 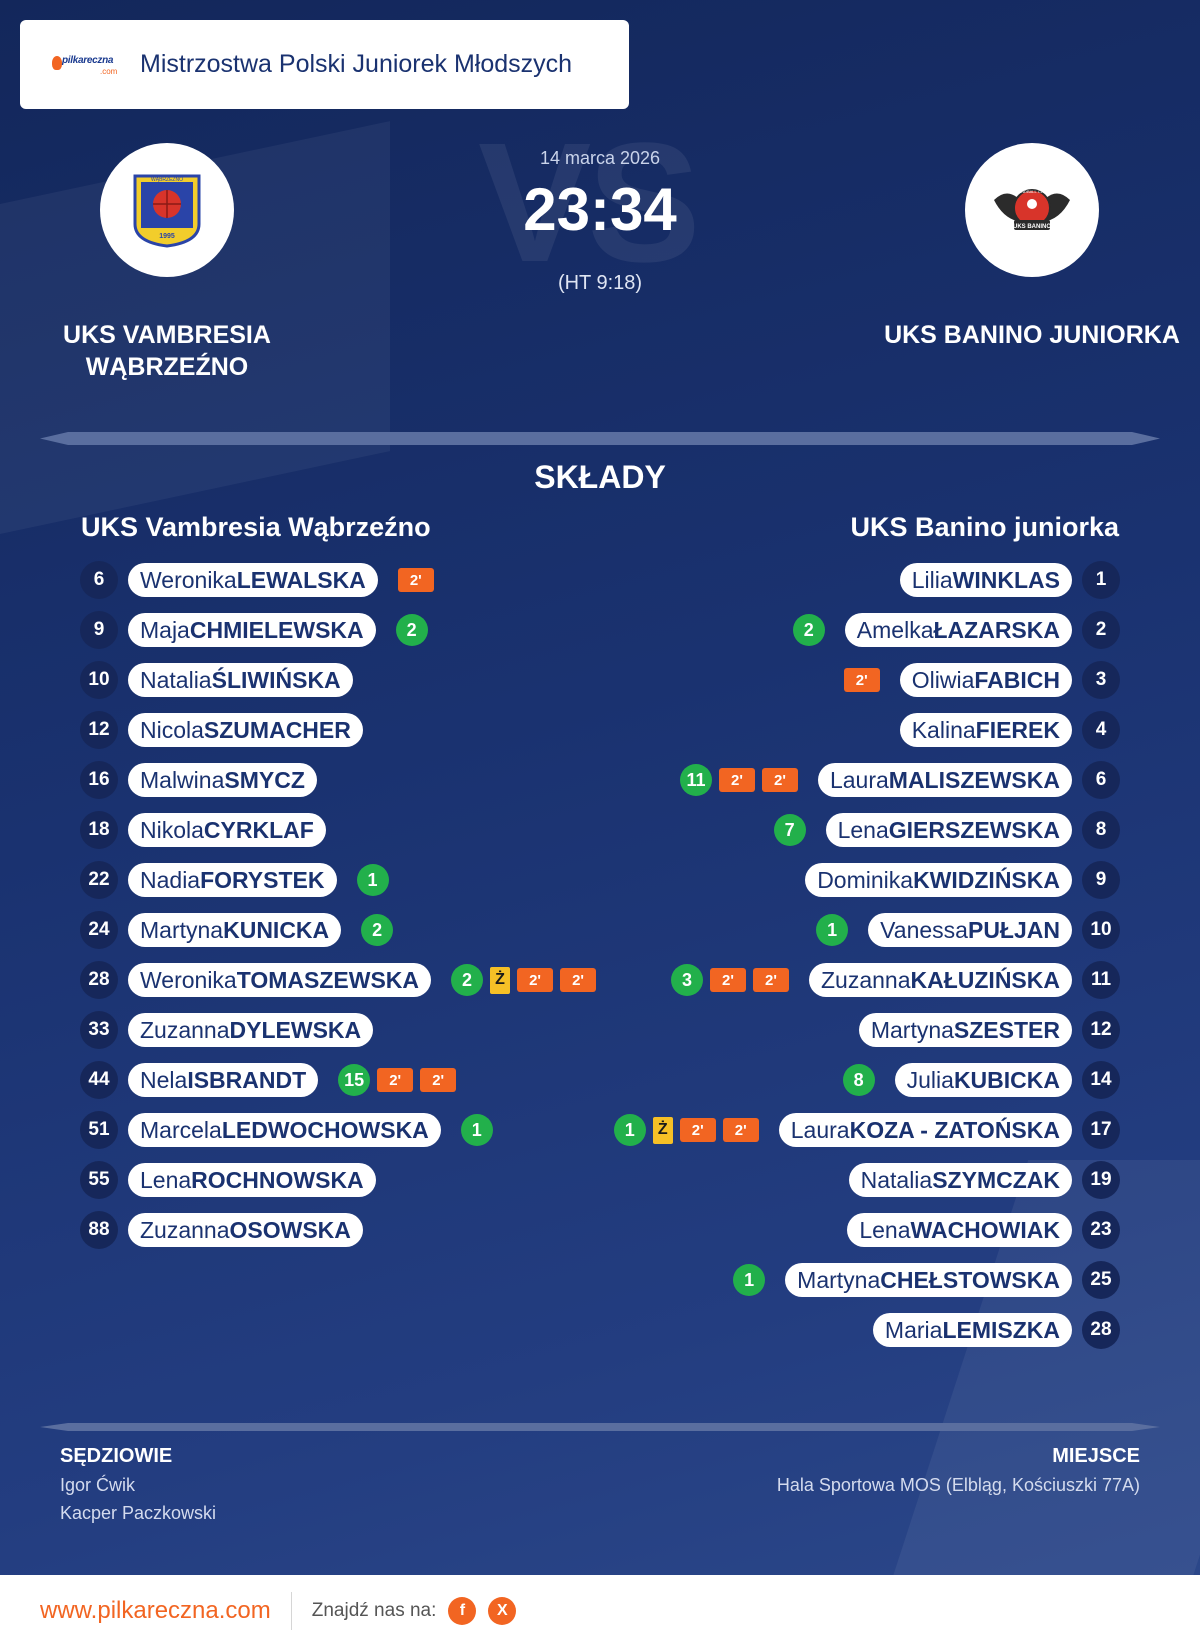 I want to click on player-row: 1 Ż 2' 2' Laura KOZA - ZATOŃSKA 17, so click(x=890, y=1130).